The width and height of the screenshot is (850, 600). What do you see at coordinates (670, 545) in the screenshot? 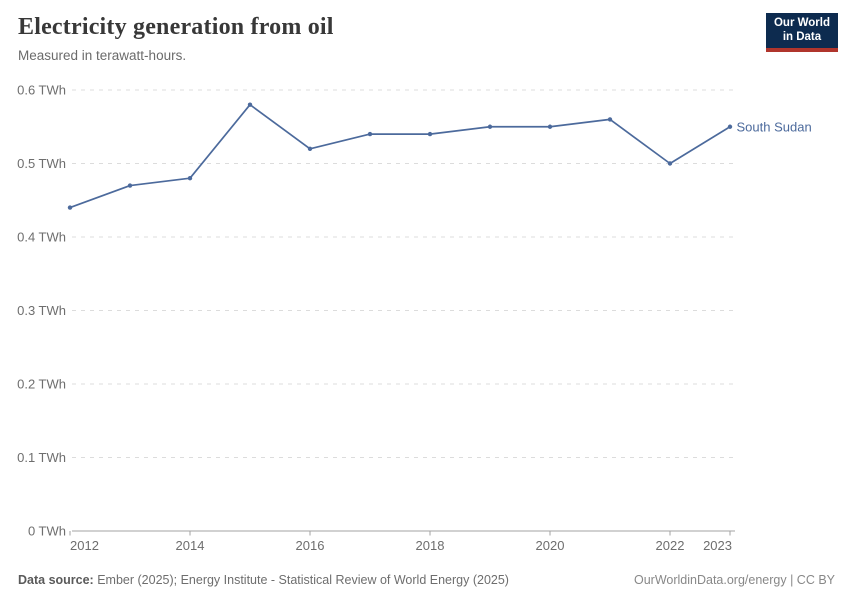
I see `x-tick-label: 2022` at bounding box center [670, 545].